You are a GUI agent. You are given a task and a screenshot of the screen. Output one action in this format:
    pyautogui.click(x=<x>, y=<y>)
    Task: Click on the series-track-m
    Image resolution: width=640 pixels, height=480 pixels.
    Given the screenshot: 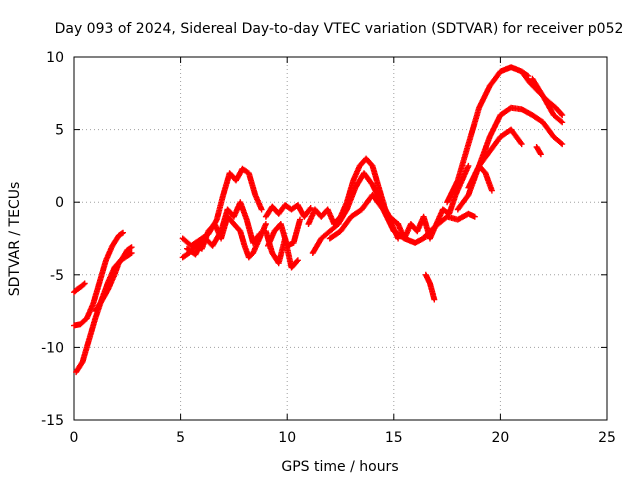 What is the action you would take?
    pyautogui.click(x=377, y=218)
    